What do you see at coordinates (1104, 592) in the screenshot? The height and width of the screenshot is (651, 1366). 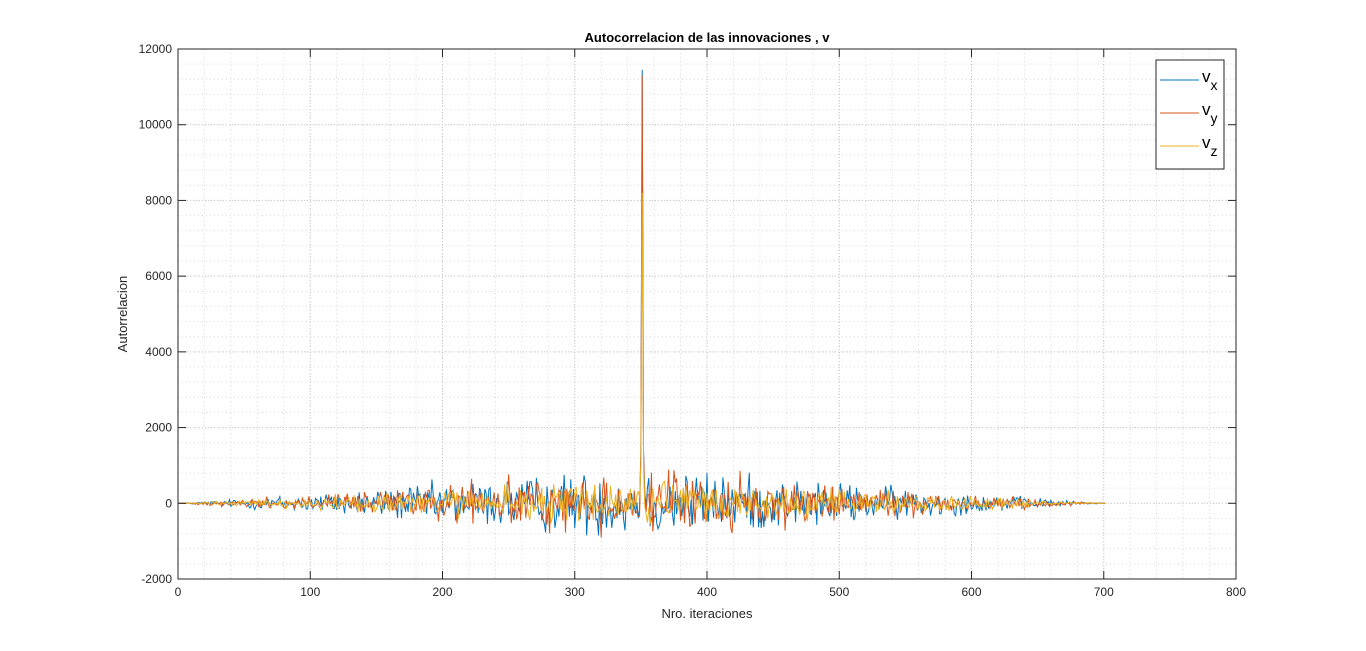 I see `x-tick-label: 700` at bounding box center [1104, 592].